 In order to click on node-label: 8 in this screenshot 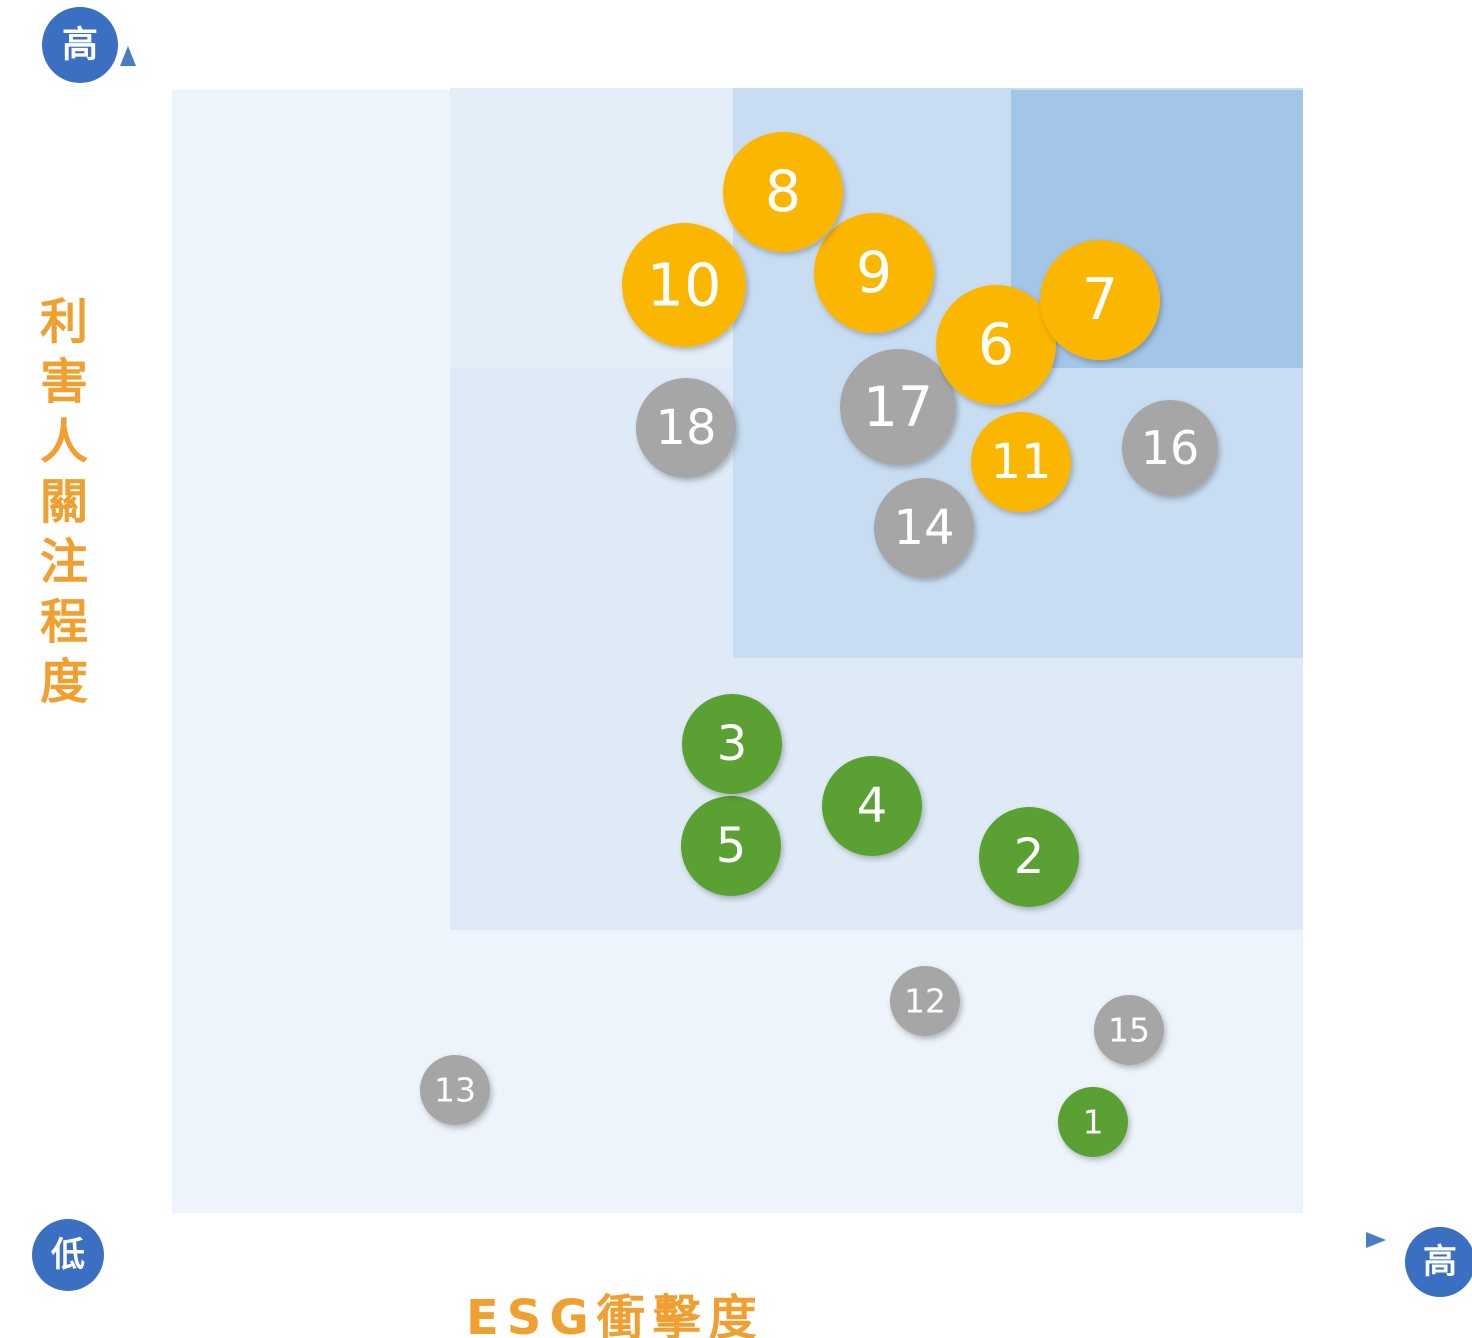, I will do `click(783, 192)`.